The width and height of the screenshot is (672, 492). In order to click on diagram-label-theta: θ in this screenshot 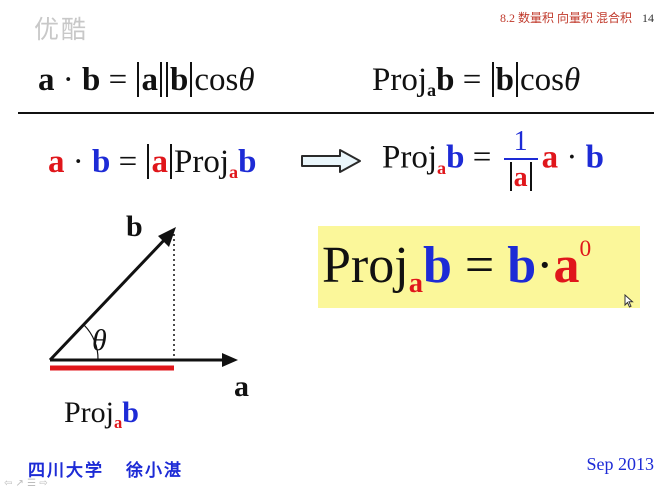, I will do `click(99, 341)`.